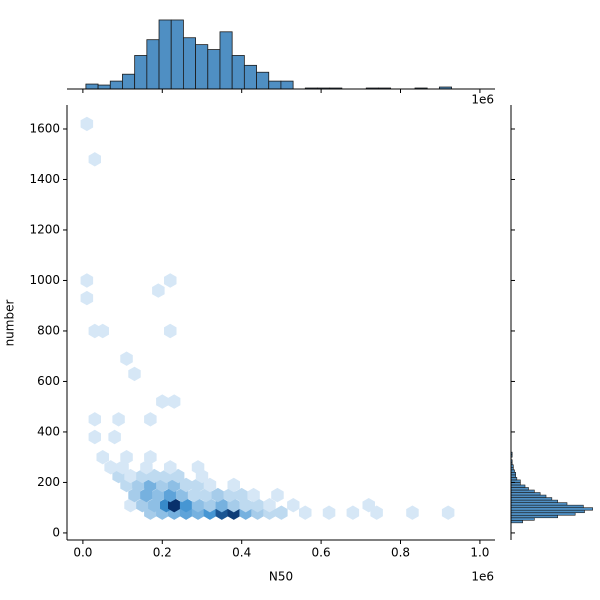 Image resolution: width=600 pixels, height=600 pixels. What do you see at coordinates (479, 553) in the screenshot?
I see `x-tick-label: 1.0` at bounding box center [479, 553].